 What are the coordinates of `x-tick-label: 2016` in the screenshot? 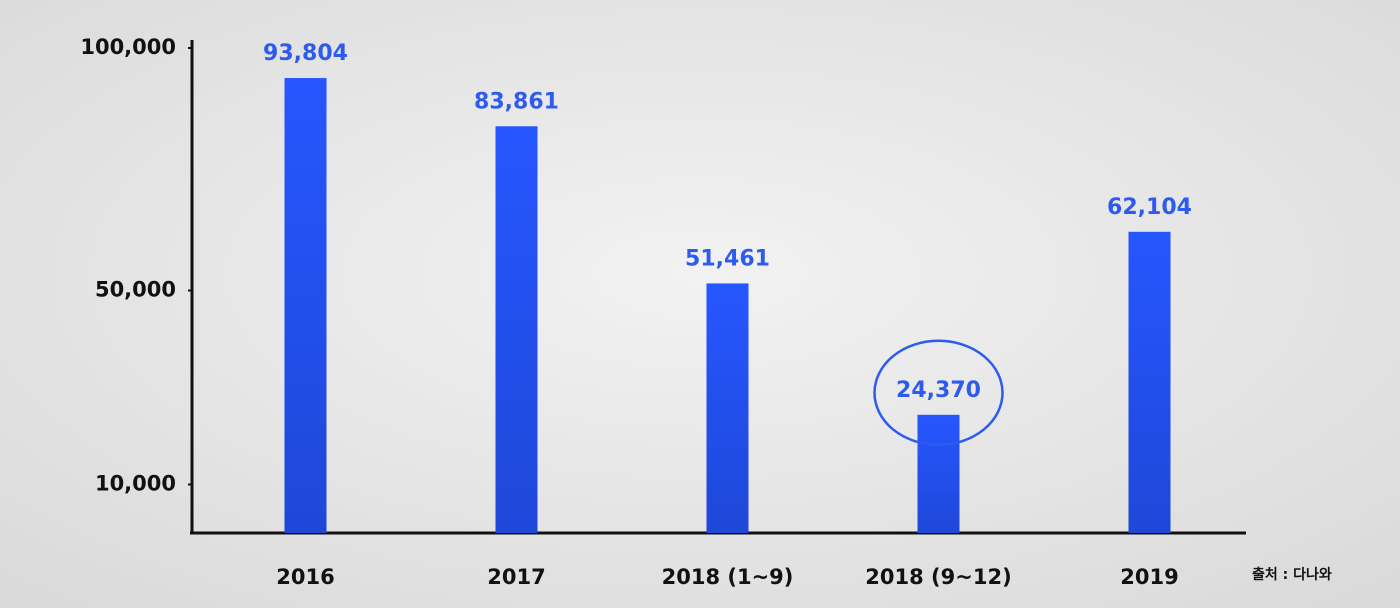 It's located at (305, 577).